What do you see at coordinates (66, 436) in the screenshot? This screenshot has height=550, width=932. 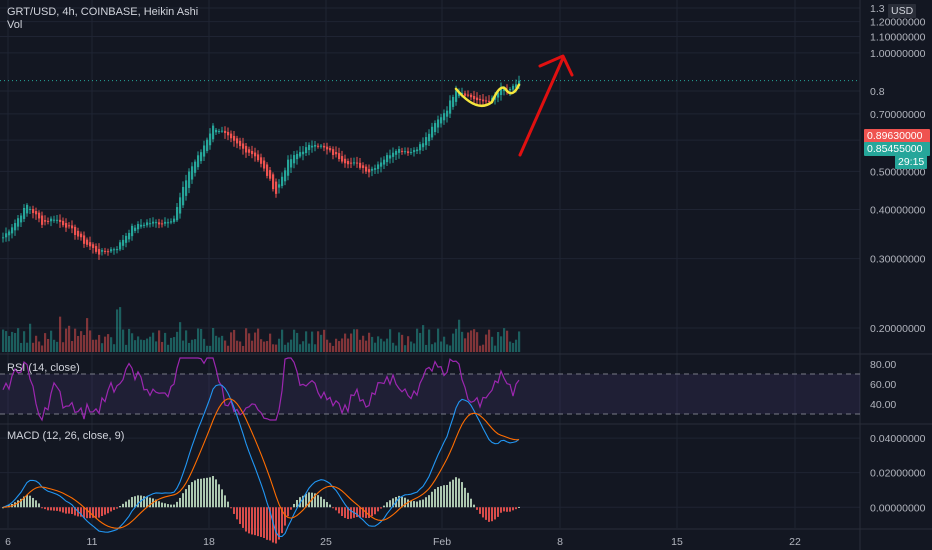 I see `macd-label: MACD (12, 26, close, 9)` at bounding box center [66, 436].